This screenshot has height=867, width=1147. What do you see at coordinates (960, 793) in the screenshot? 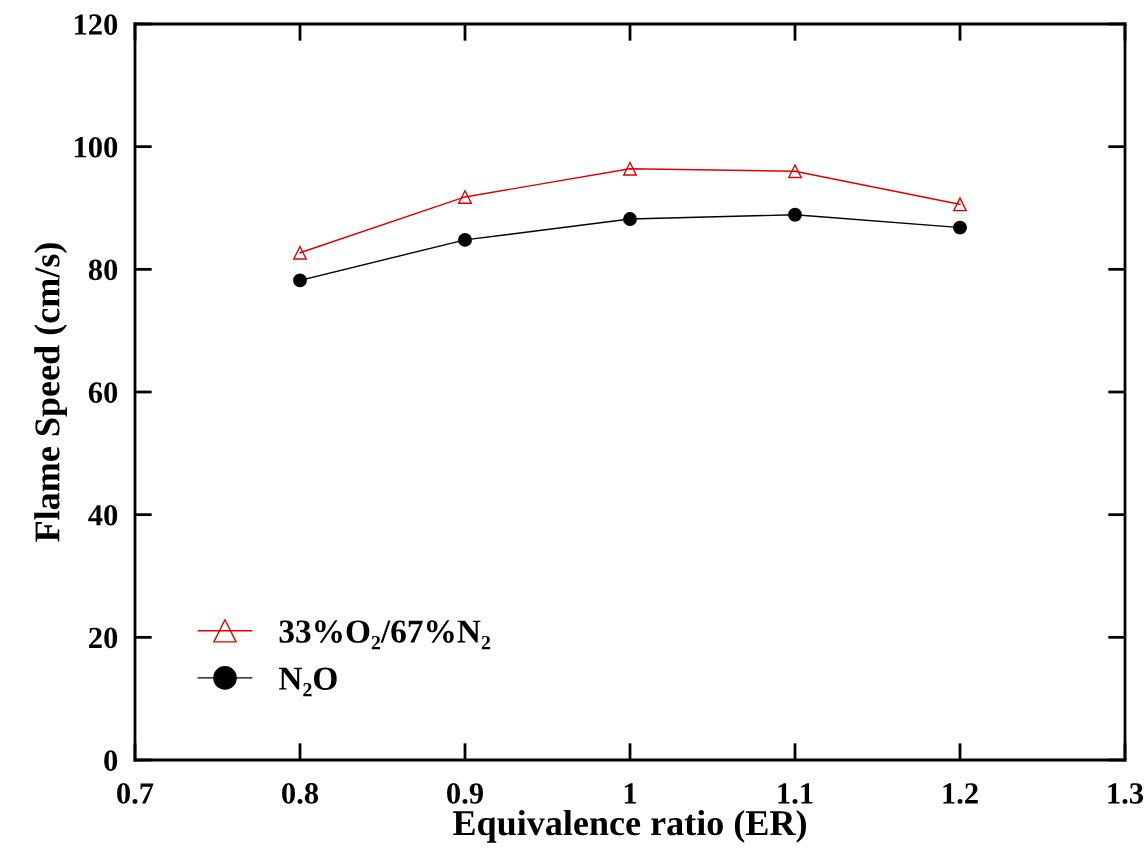
I see `x-tick-label: 1.2` at bounding box center [960, 793].